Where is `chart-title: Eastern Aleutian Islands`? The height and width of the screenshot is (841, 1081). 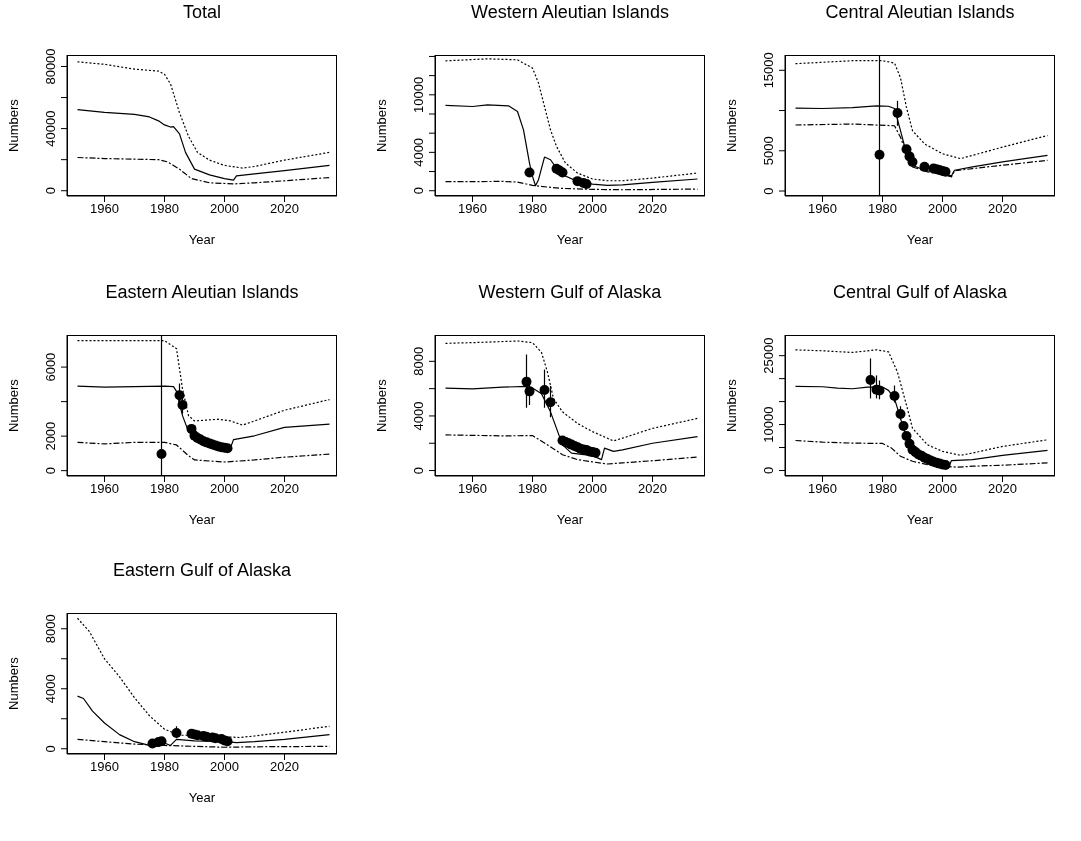 chart-title: Eastern Aleutian Islands is located at coordinates (202, 292).